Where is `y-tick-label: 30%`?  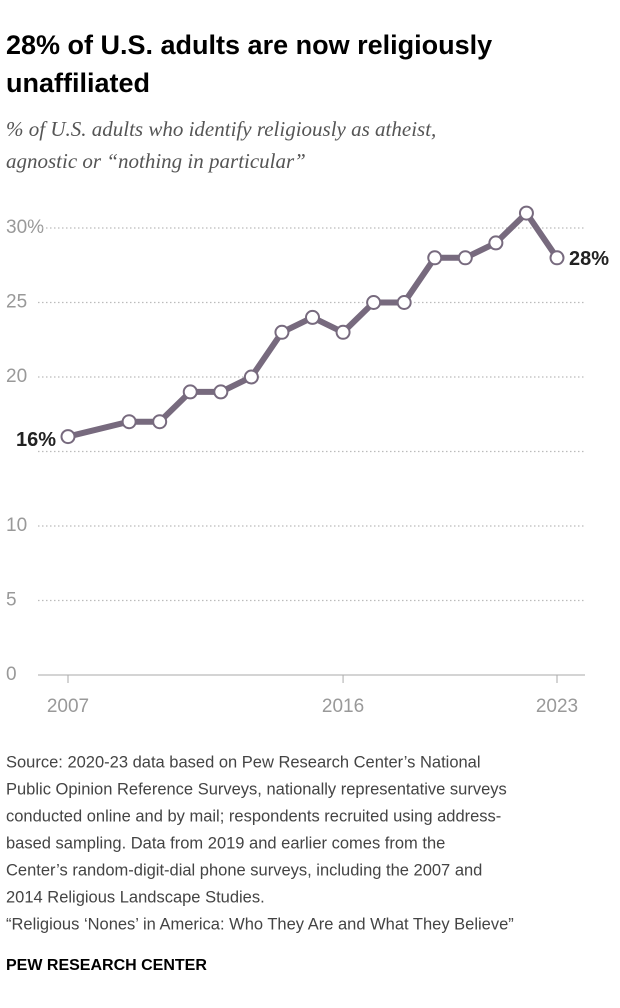
y-tick-label: 30% is located at coordinates (25, 227).